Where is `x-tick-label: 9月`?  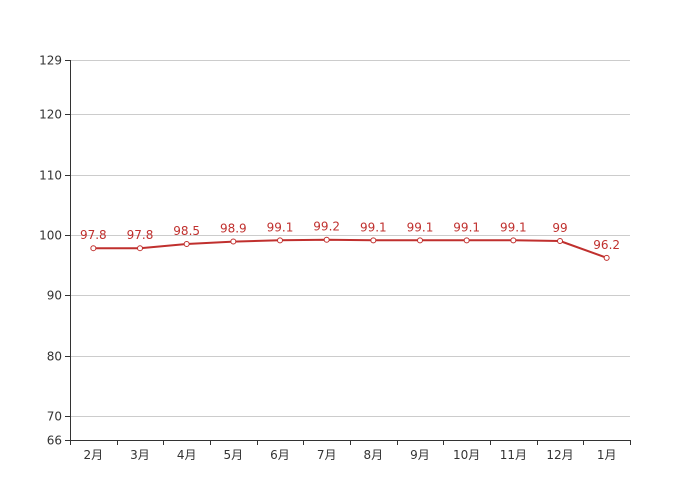
x-tick-label: 9月 is located at coordinates (420, 455).